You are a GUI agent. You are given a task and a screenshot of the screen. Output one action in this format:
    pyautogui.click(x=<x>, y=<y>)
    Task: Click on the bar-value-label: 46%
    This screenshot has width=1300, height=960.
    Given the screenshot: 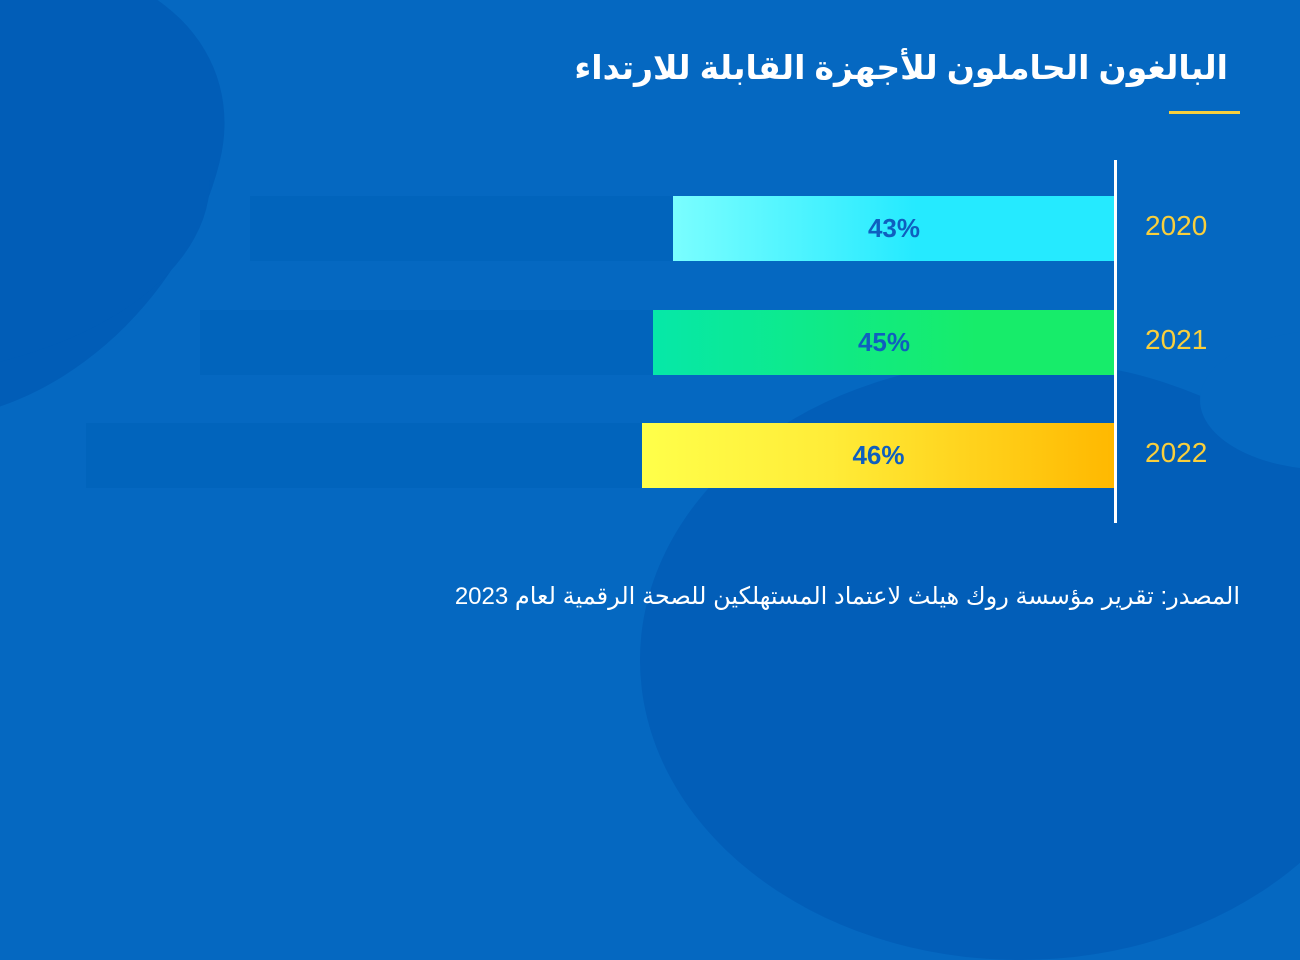 What is the action you would take?
    pyautogui.click(x=878, y=455)
    